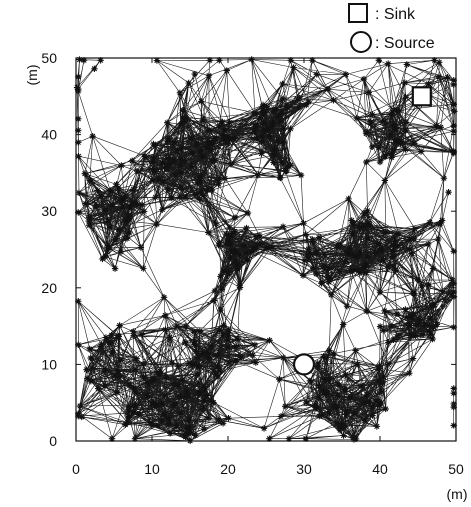 Image resolution: width=471 pixels, height=507 pixels. What do you see at coordinates (304, 469) in the screenshot?
I see `x-tick-label: 30` at bounding box center [304, 469].